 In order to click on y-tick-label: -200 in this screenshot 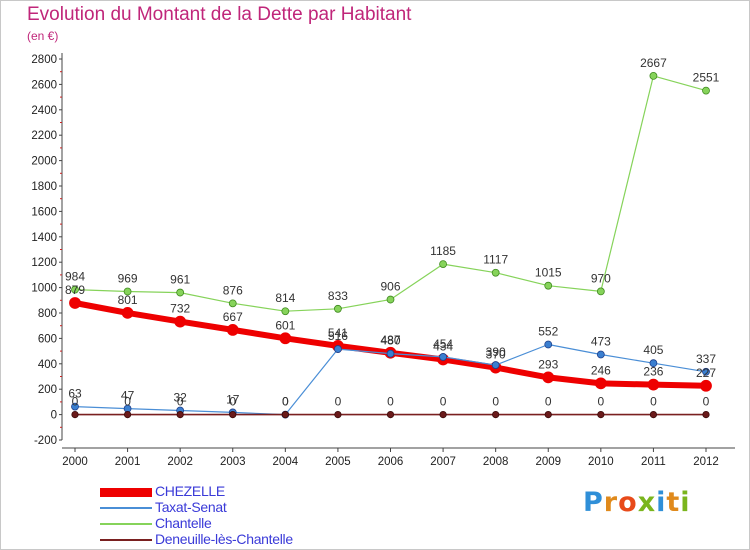, I will do `click(45, 441)`.